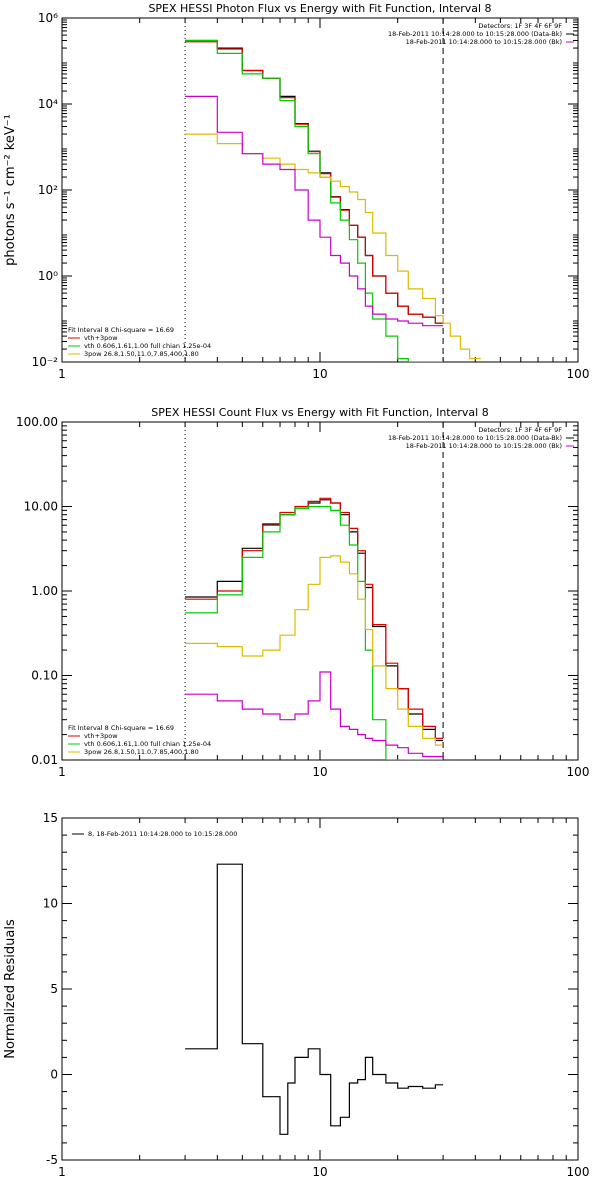 Image resolution: width=600 pixels, height=1200 pixels. What do you see at coordinates (48, 104) in the screenshot?
I see `y-tick-label: 10⁴` at bounding box center [48, 104].